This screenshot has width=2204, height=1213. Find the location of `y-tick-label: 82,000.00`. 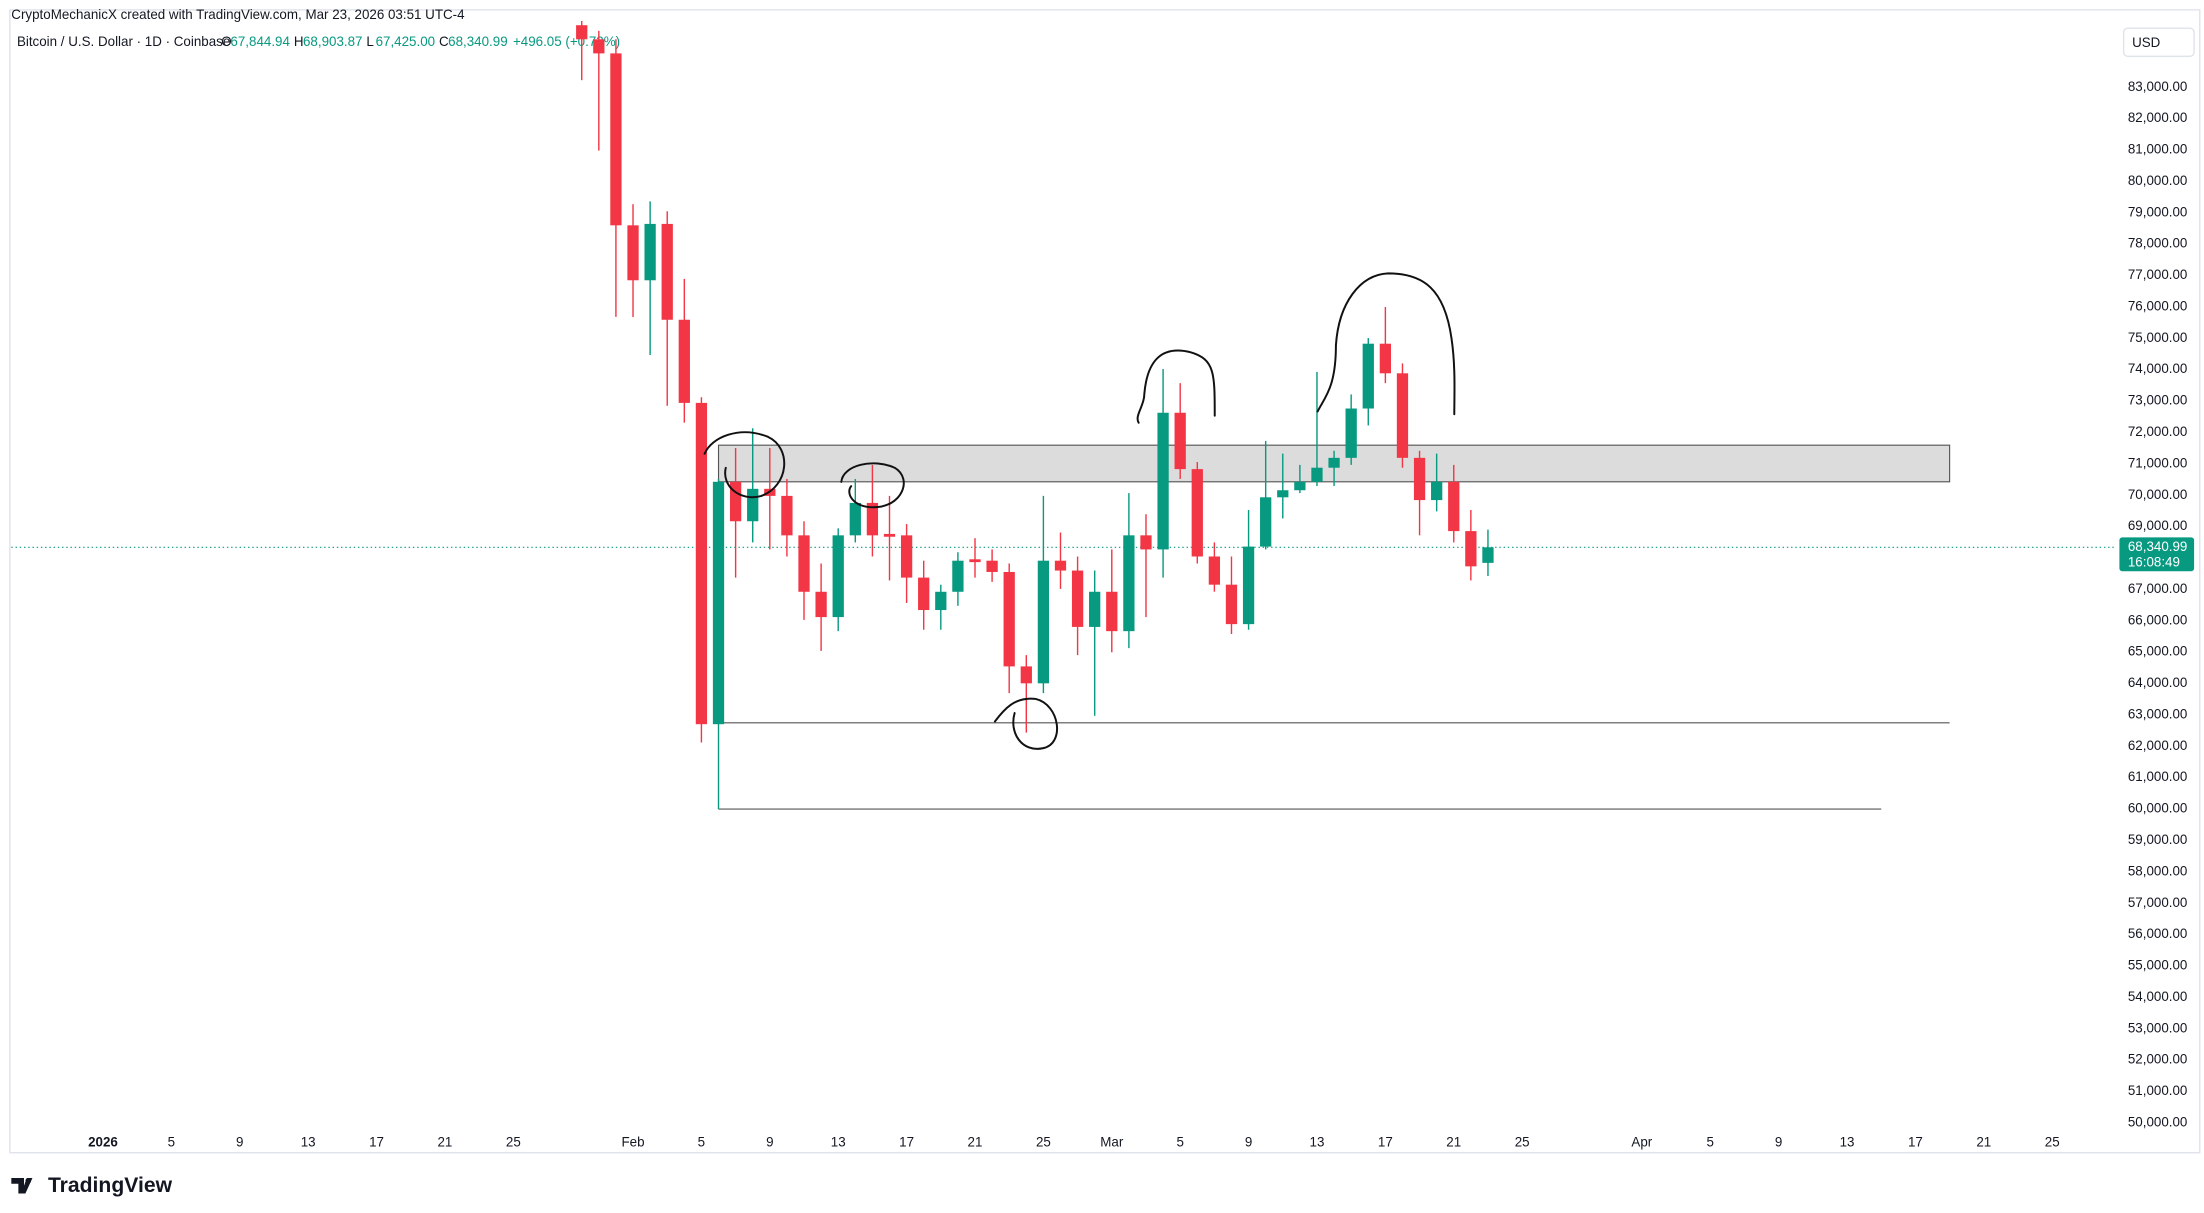

y-tick-label: 82,000.00 is located at coordinates (2158, 117).